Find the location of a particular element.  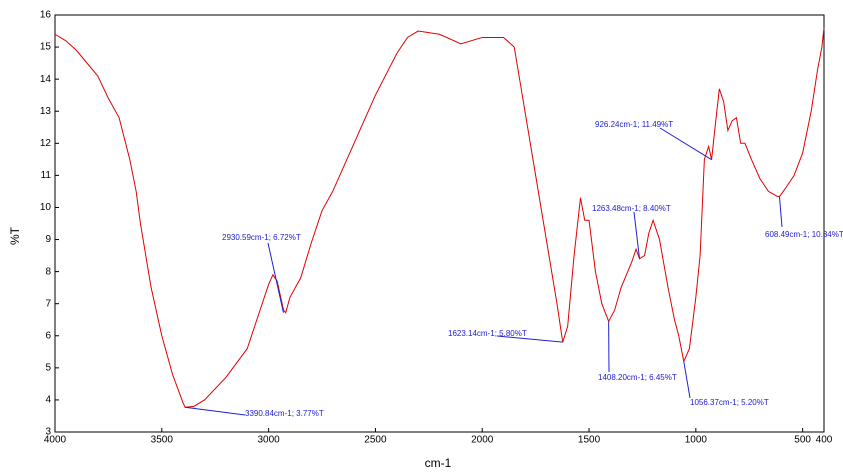

annotation-label: 3390.84cm-1; 3.77%T is located at coordinates (284, 413).